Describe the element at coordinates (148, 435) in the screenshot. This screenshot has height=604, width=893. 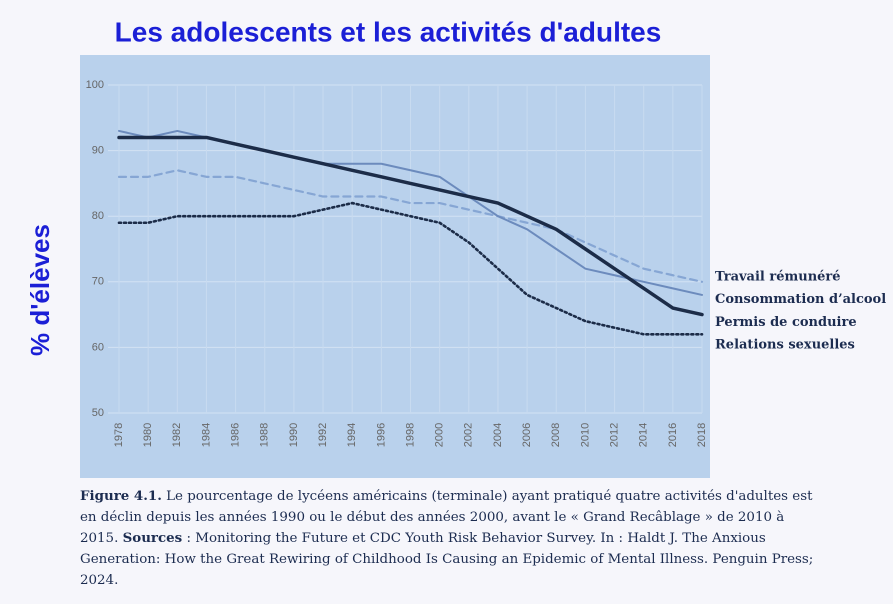
I see `x-tick-label: 1980` at that location.